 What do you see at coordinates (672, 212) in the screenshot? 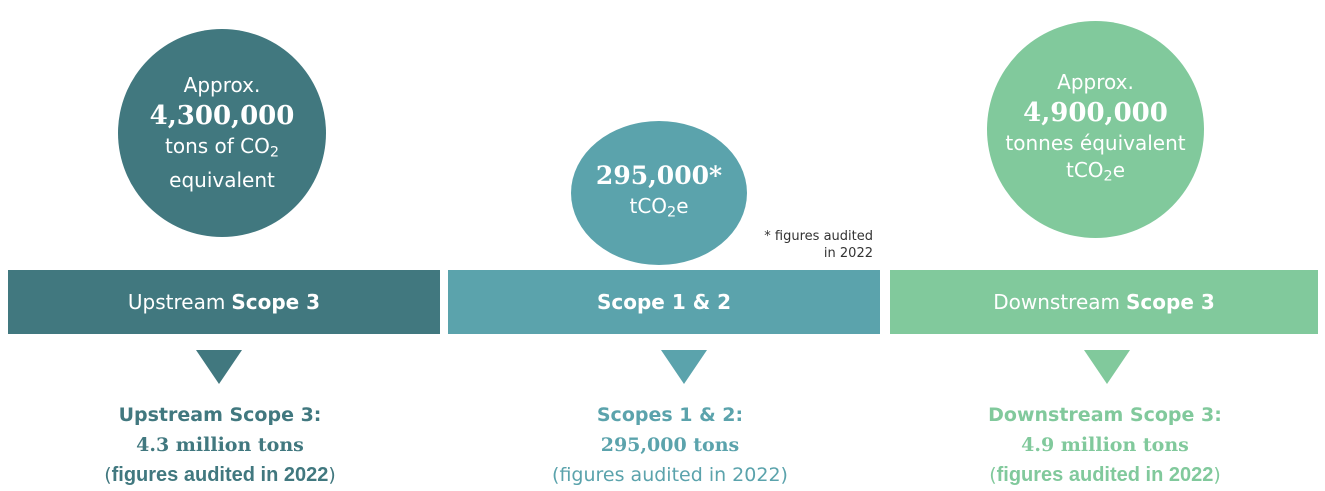
I see `scope12-unit-sub: 2` at bounding box center [672, 212].